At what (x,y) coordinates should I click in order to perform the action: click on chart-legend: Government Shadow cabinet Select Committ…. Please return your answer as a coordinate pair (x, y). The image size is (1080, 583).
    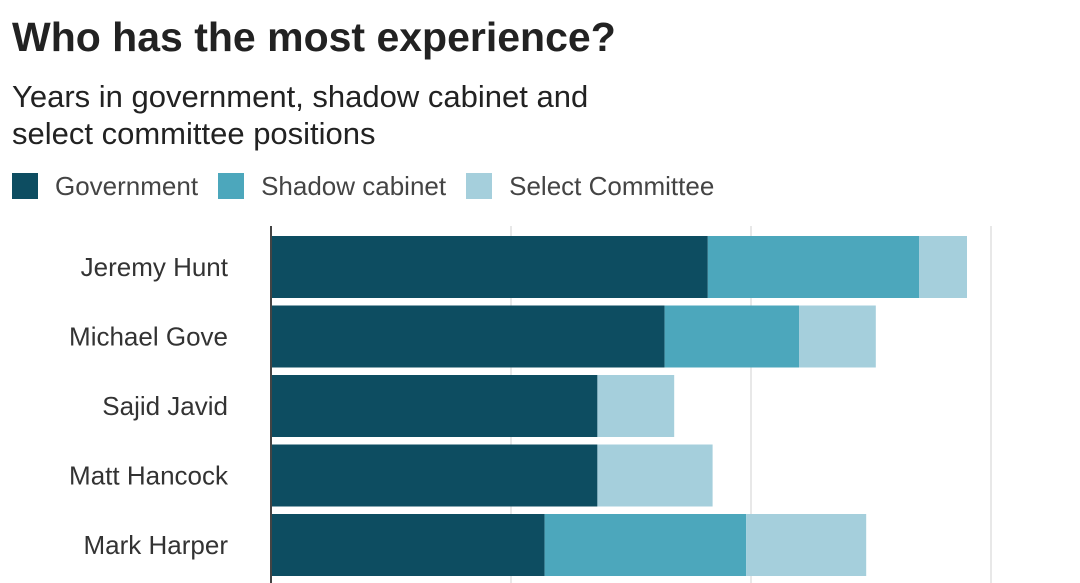
    Looking at the image, I should click on (373, 186).